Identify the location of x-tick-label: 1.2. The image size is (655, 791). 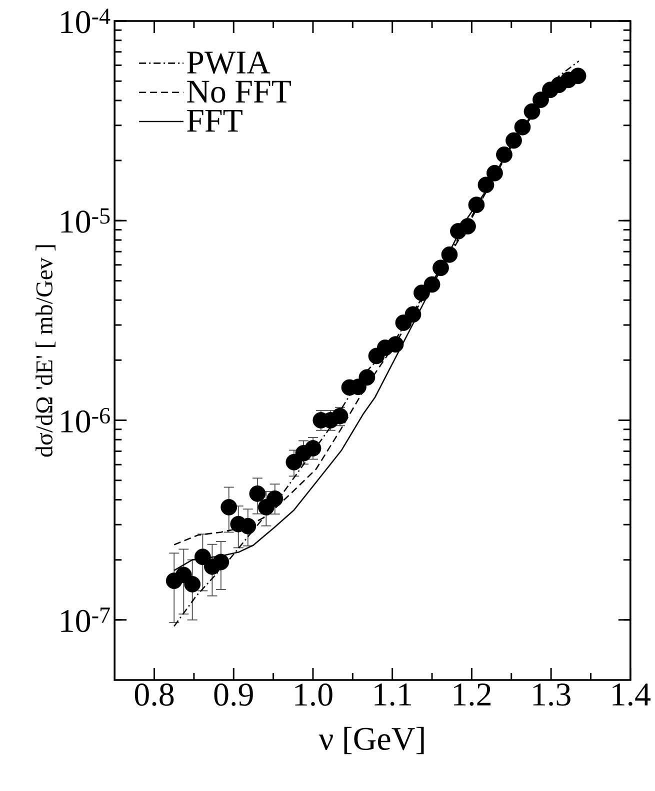
(472, 695).